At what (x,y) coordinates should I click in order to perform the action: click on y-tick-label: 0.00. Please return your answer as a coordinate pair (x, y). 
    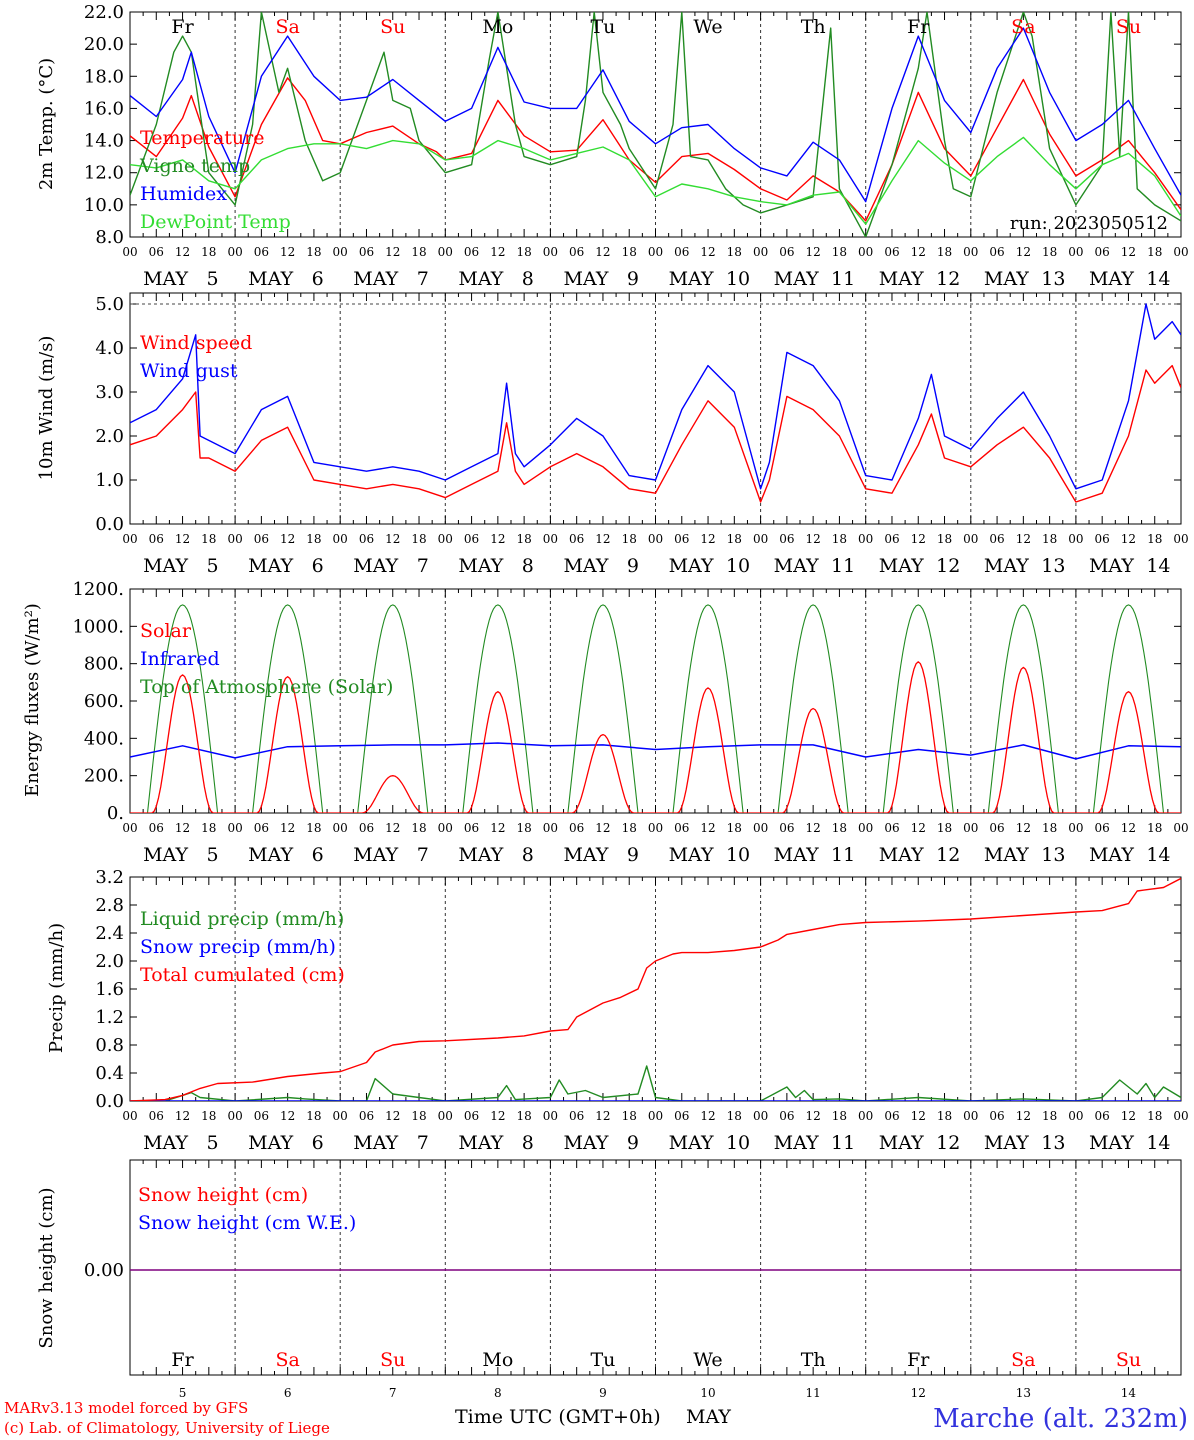
    Looking at the image, I should click on (104, 1270).